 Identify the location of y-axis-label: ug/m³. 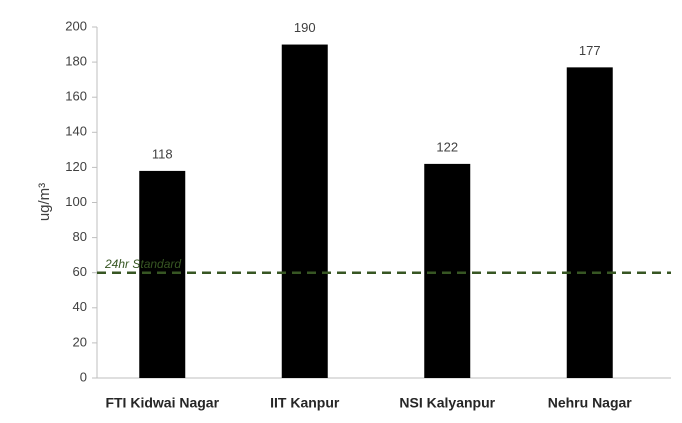
(44, 202).